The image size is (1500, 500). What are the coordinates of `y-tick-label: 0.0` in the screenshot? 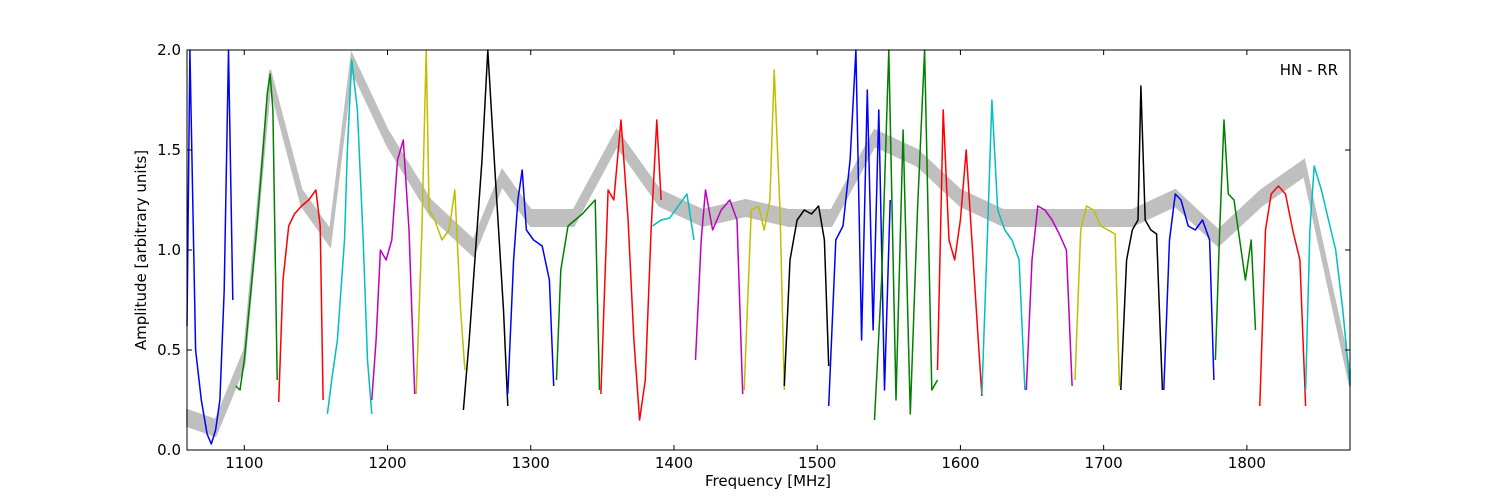 It's located at (169, 450).